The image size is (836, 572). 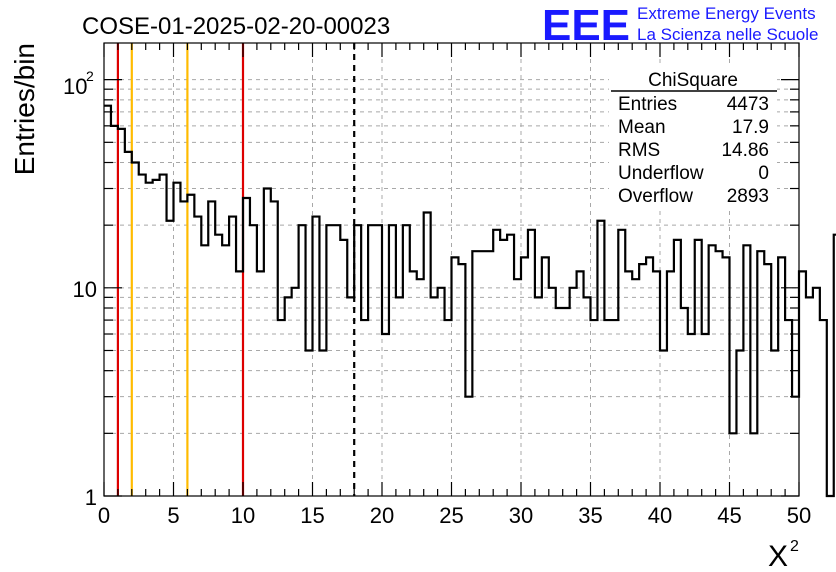 What do you see at coordinates (693, 80) in the screenshot?
I see `stats-box-title: ChiSquare` at bounding box center [693, 80].